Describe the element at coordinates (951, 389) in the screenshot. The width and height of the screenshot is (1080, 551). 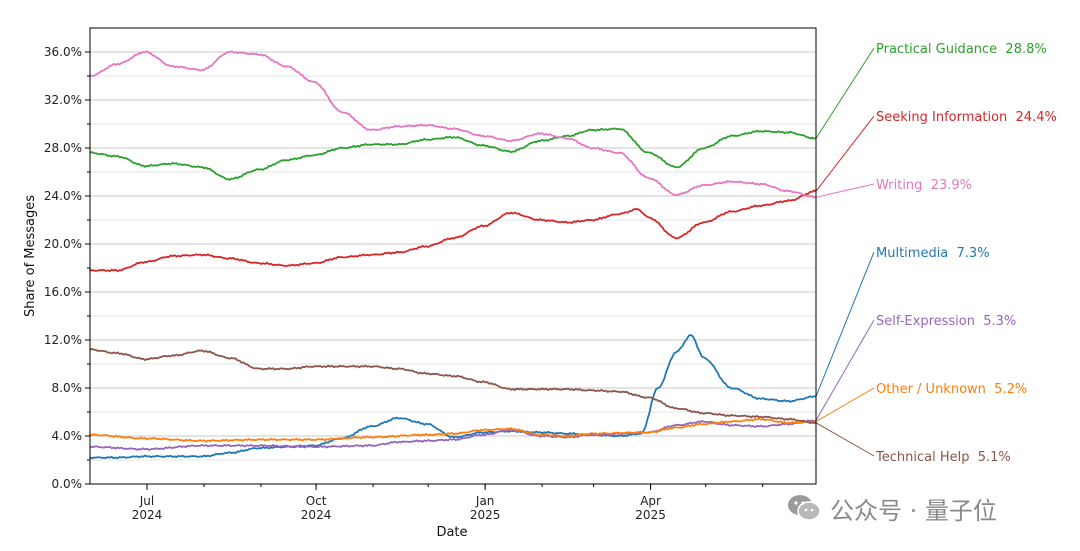
I see `end-label-other-unknown: Other / Unknown 5.2%` at that location.